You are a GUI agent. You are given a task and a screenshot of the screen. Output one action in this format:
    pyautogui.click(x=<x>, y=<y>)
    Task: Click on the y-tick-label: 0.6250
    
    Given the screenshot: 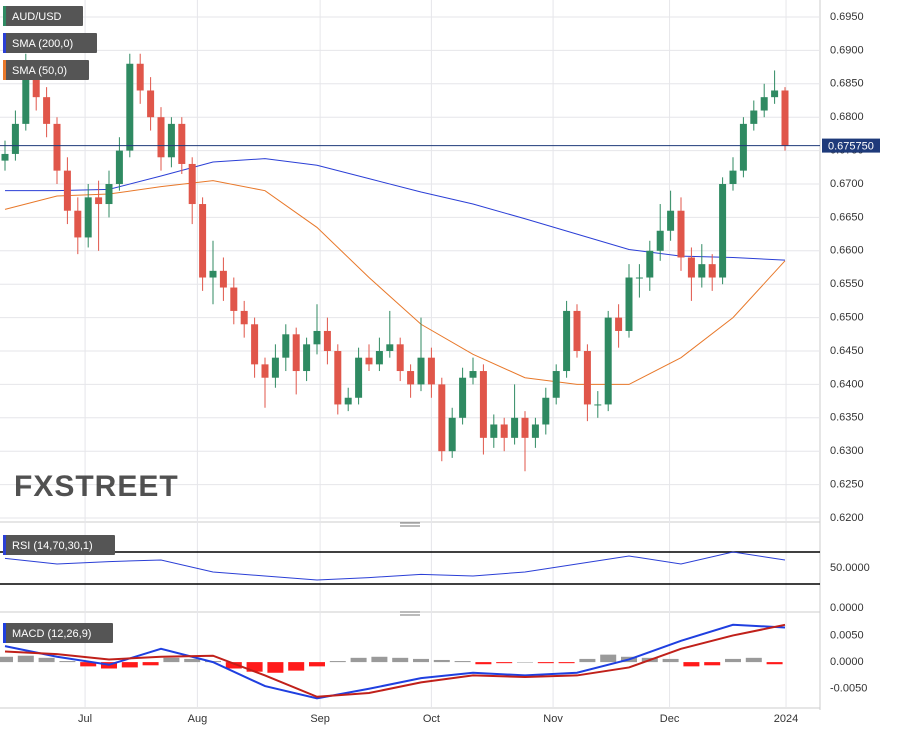 What is the action you would take?
    pyautogui.click(x=847, y=485)
    